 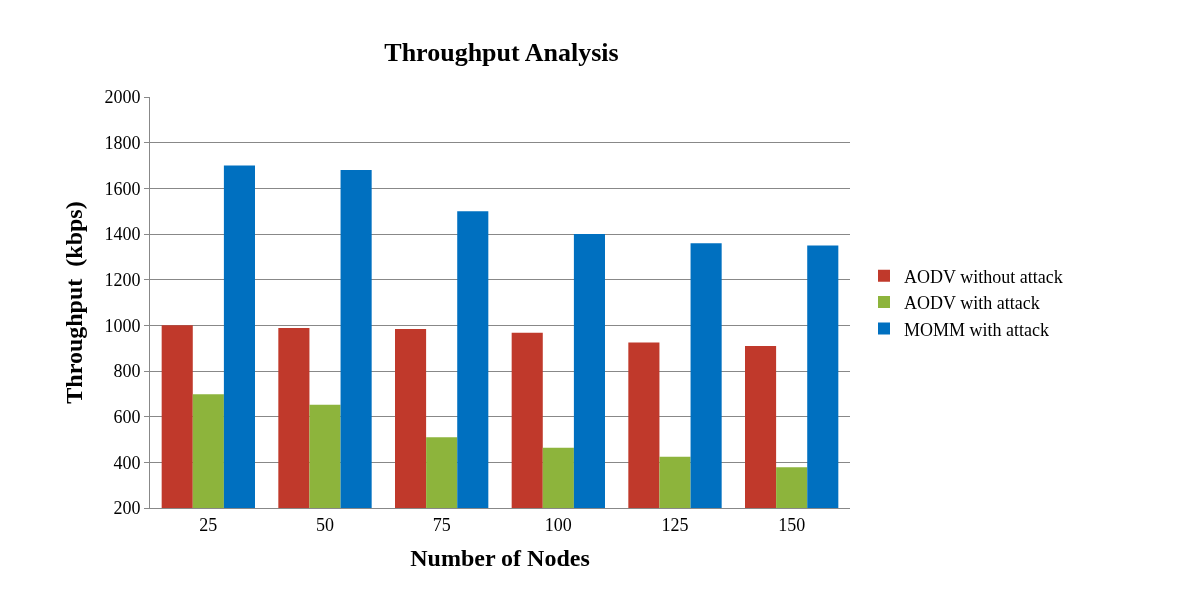 I want to click on y-tick-label: 1000, so click(x=122, y=325).